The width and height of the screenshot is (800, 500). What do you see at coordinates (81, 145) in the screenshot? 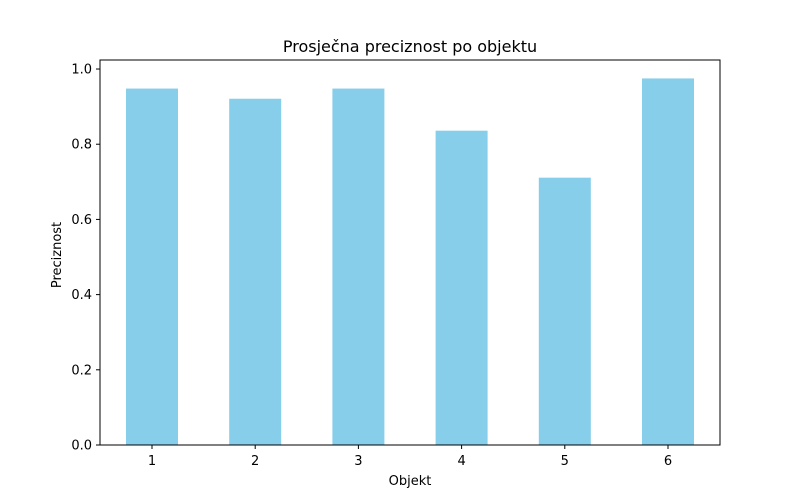
I see `y-tick-label: 0.8` at bounding box center [81, 145].